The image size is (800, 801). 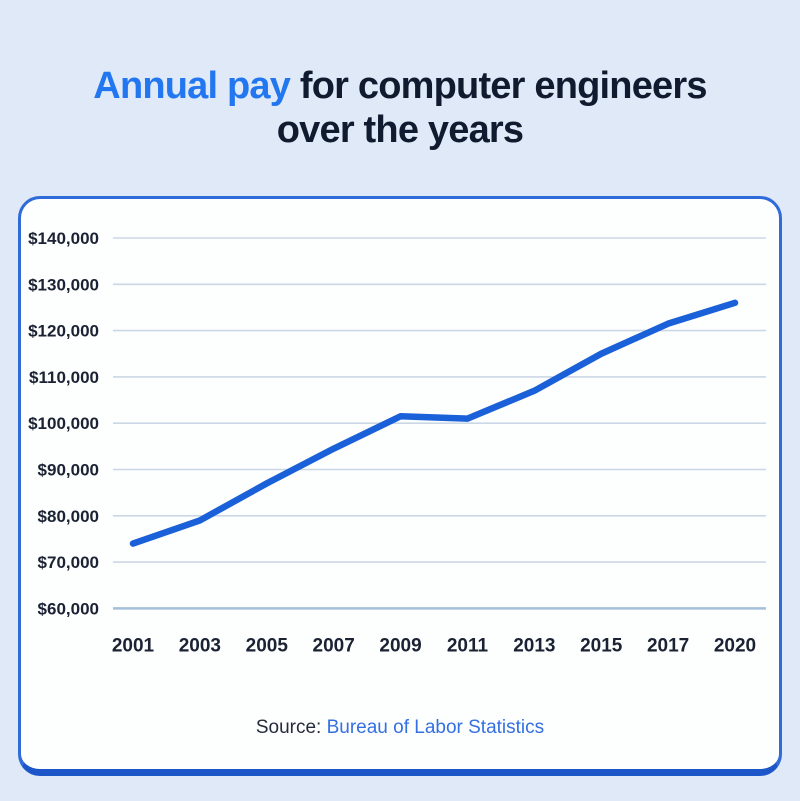 I want to click on x-tick-label: 2013, so click(x=534, y=646).